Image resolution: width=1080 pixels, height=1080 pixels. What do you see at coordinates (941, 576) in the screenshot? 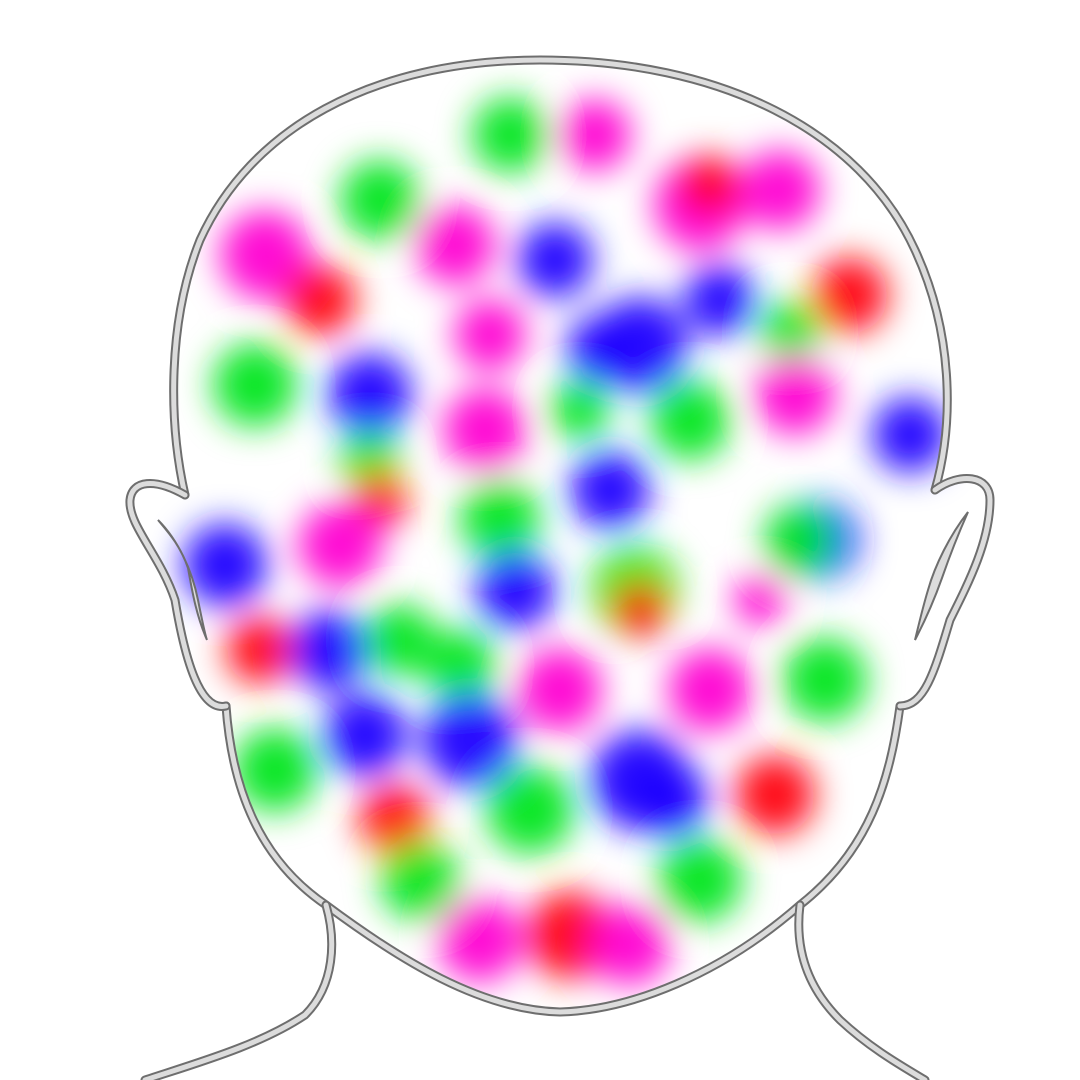
I see `right-ear-inner` at bounding box center [941, 576].